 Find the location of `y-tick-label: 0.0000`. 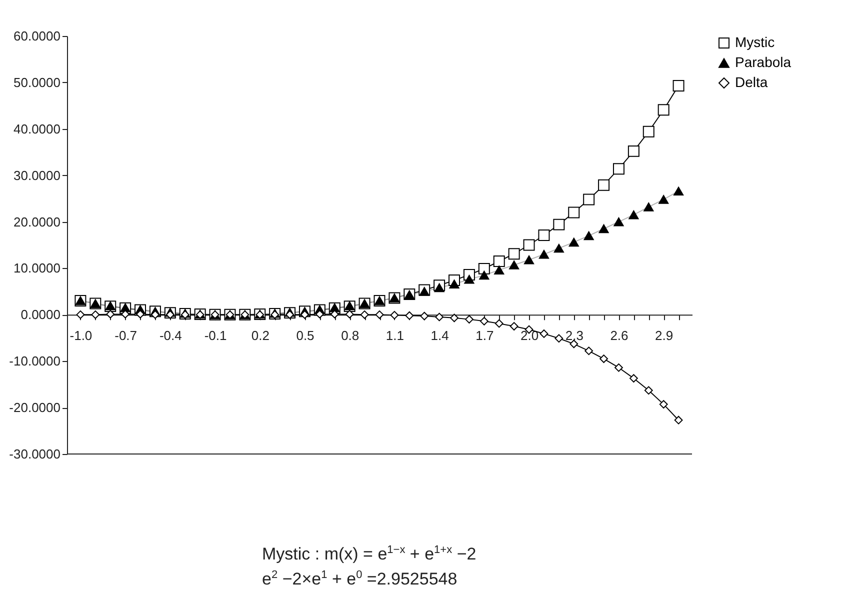

y-tick-label: 0.0000 is located at coordinates (40, 314).